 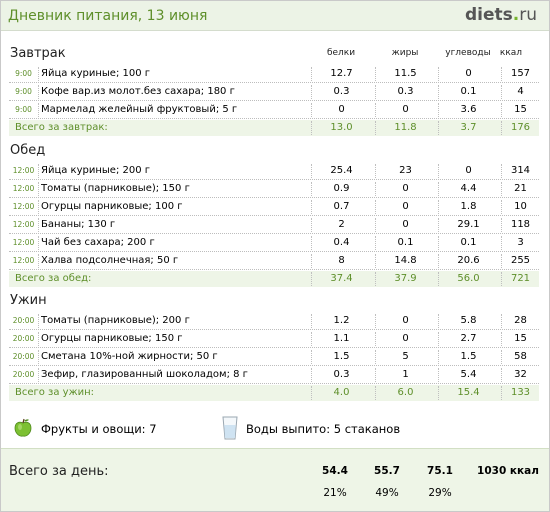 I want to click on food-name: Кофе вар.из молот.без сахара; 180 г, so click(x=138, y=91).